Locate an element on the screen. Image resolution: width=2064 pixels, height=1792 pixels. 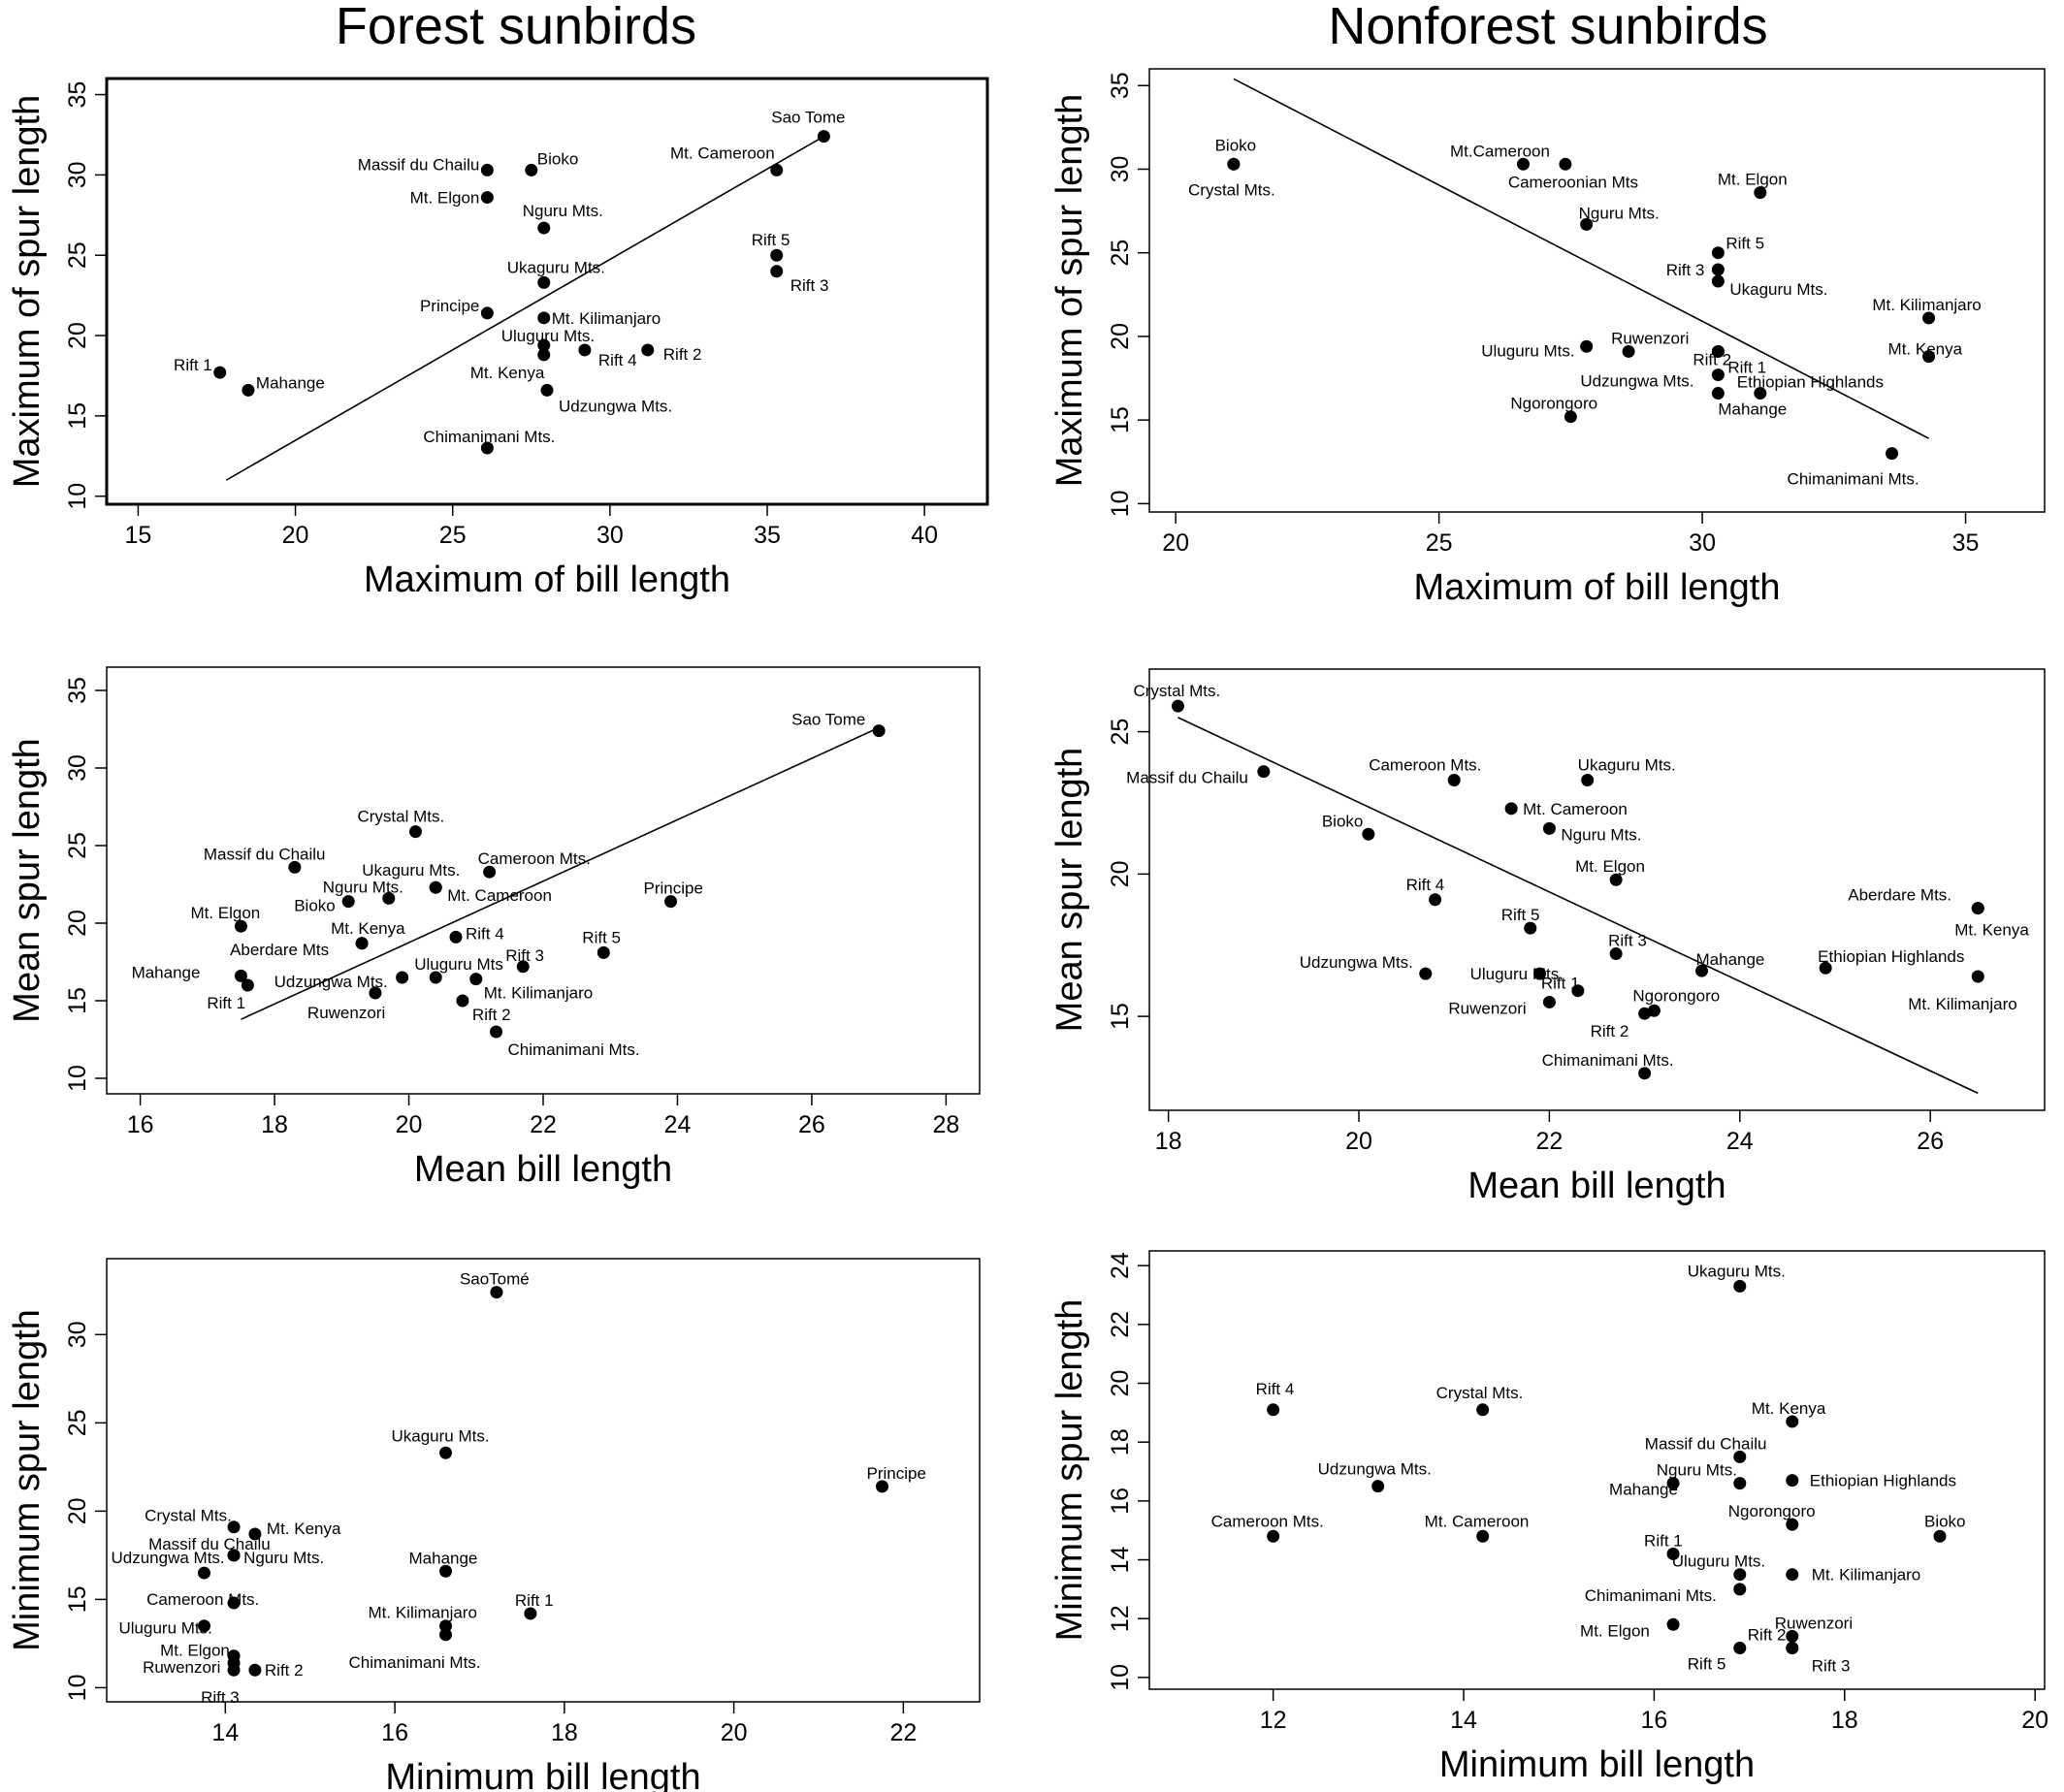
x-axis-title: Mean bill length is located at coordinates (543, 1169).